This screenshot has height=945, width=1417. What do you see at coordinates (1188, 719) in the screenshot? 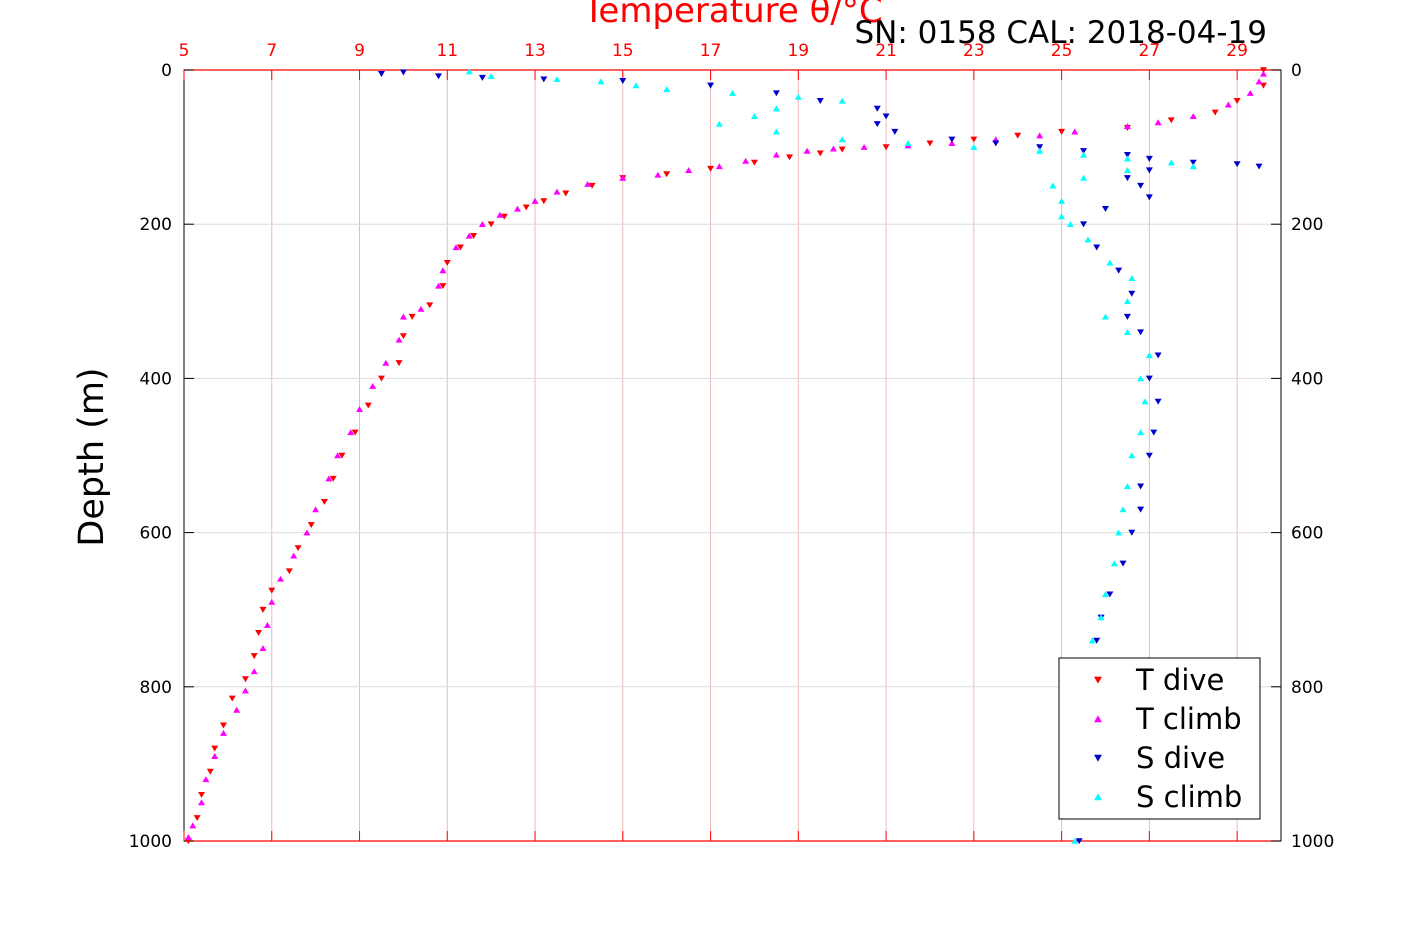
I see `legend-label: T climb` at bounding box center [1188, 719].